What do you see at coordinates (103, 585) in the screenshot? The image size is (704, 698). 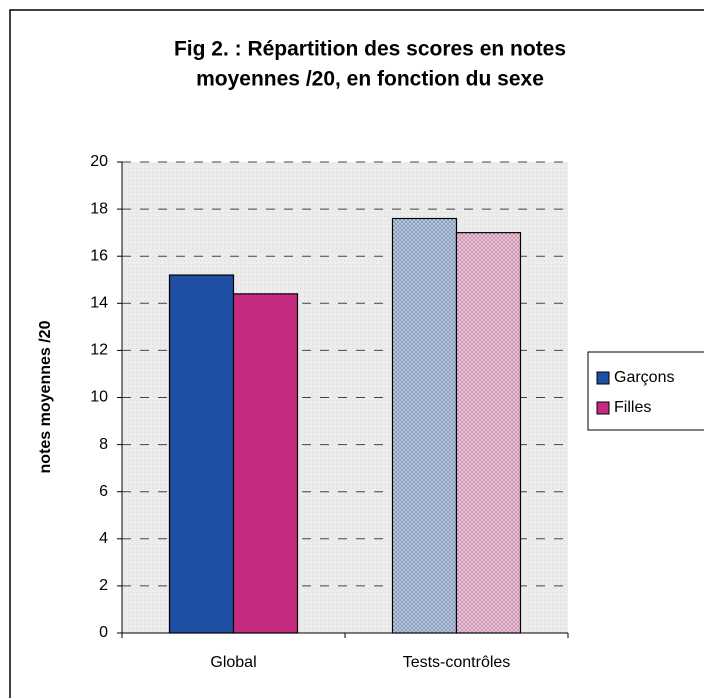 I see `y-tick-label: 2` at bounding box center [103, 585].